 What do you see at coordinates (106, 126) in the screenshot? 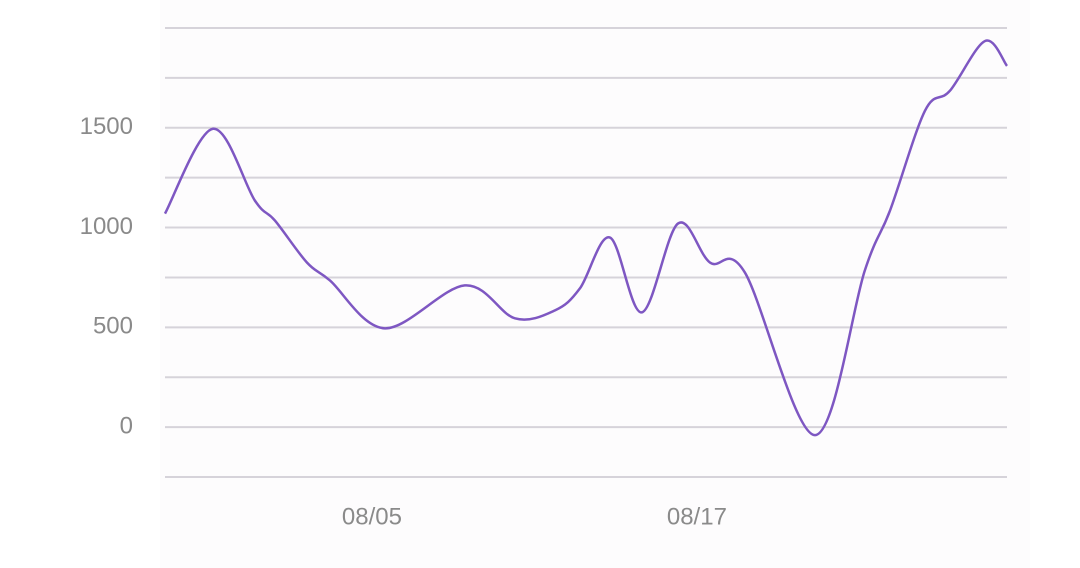
I see `y-tick-label: 1500` at bounding box center [106, 126].